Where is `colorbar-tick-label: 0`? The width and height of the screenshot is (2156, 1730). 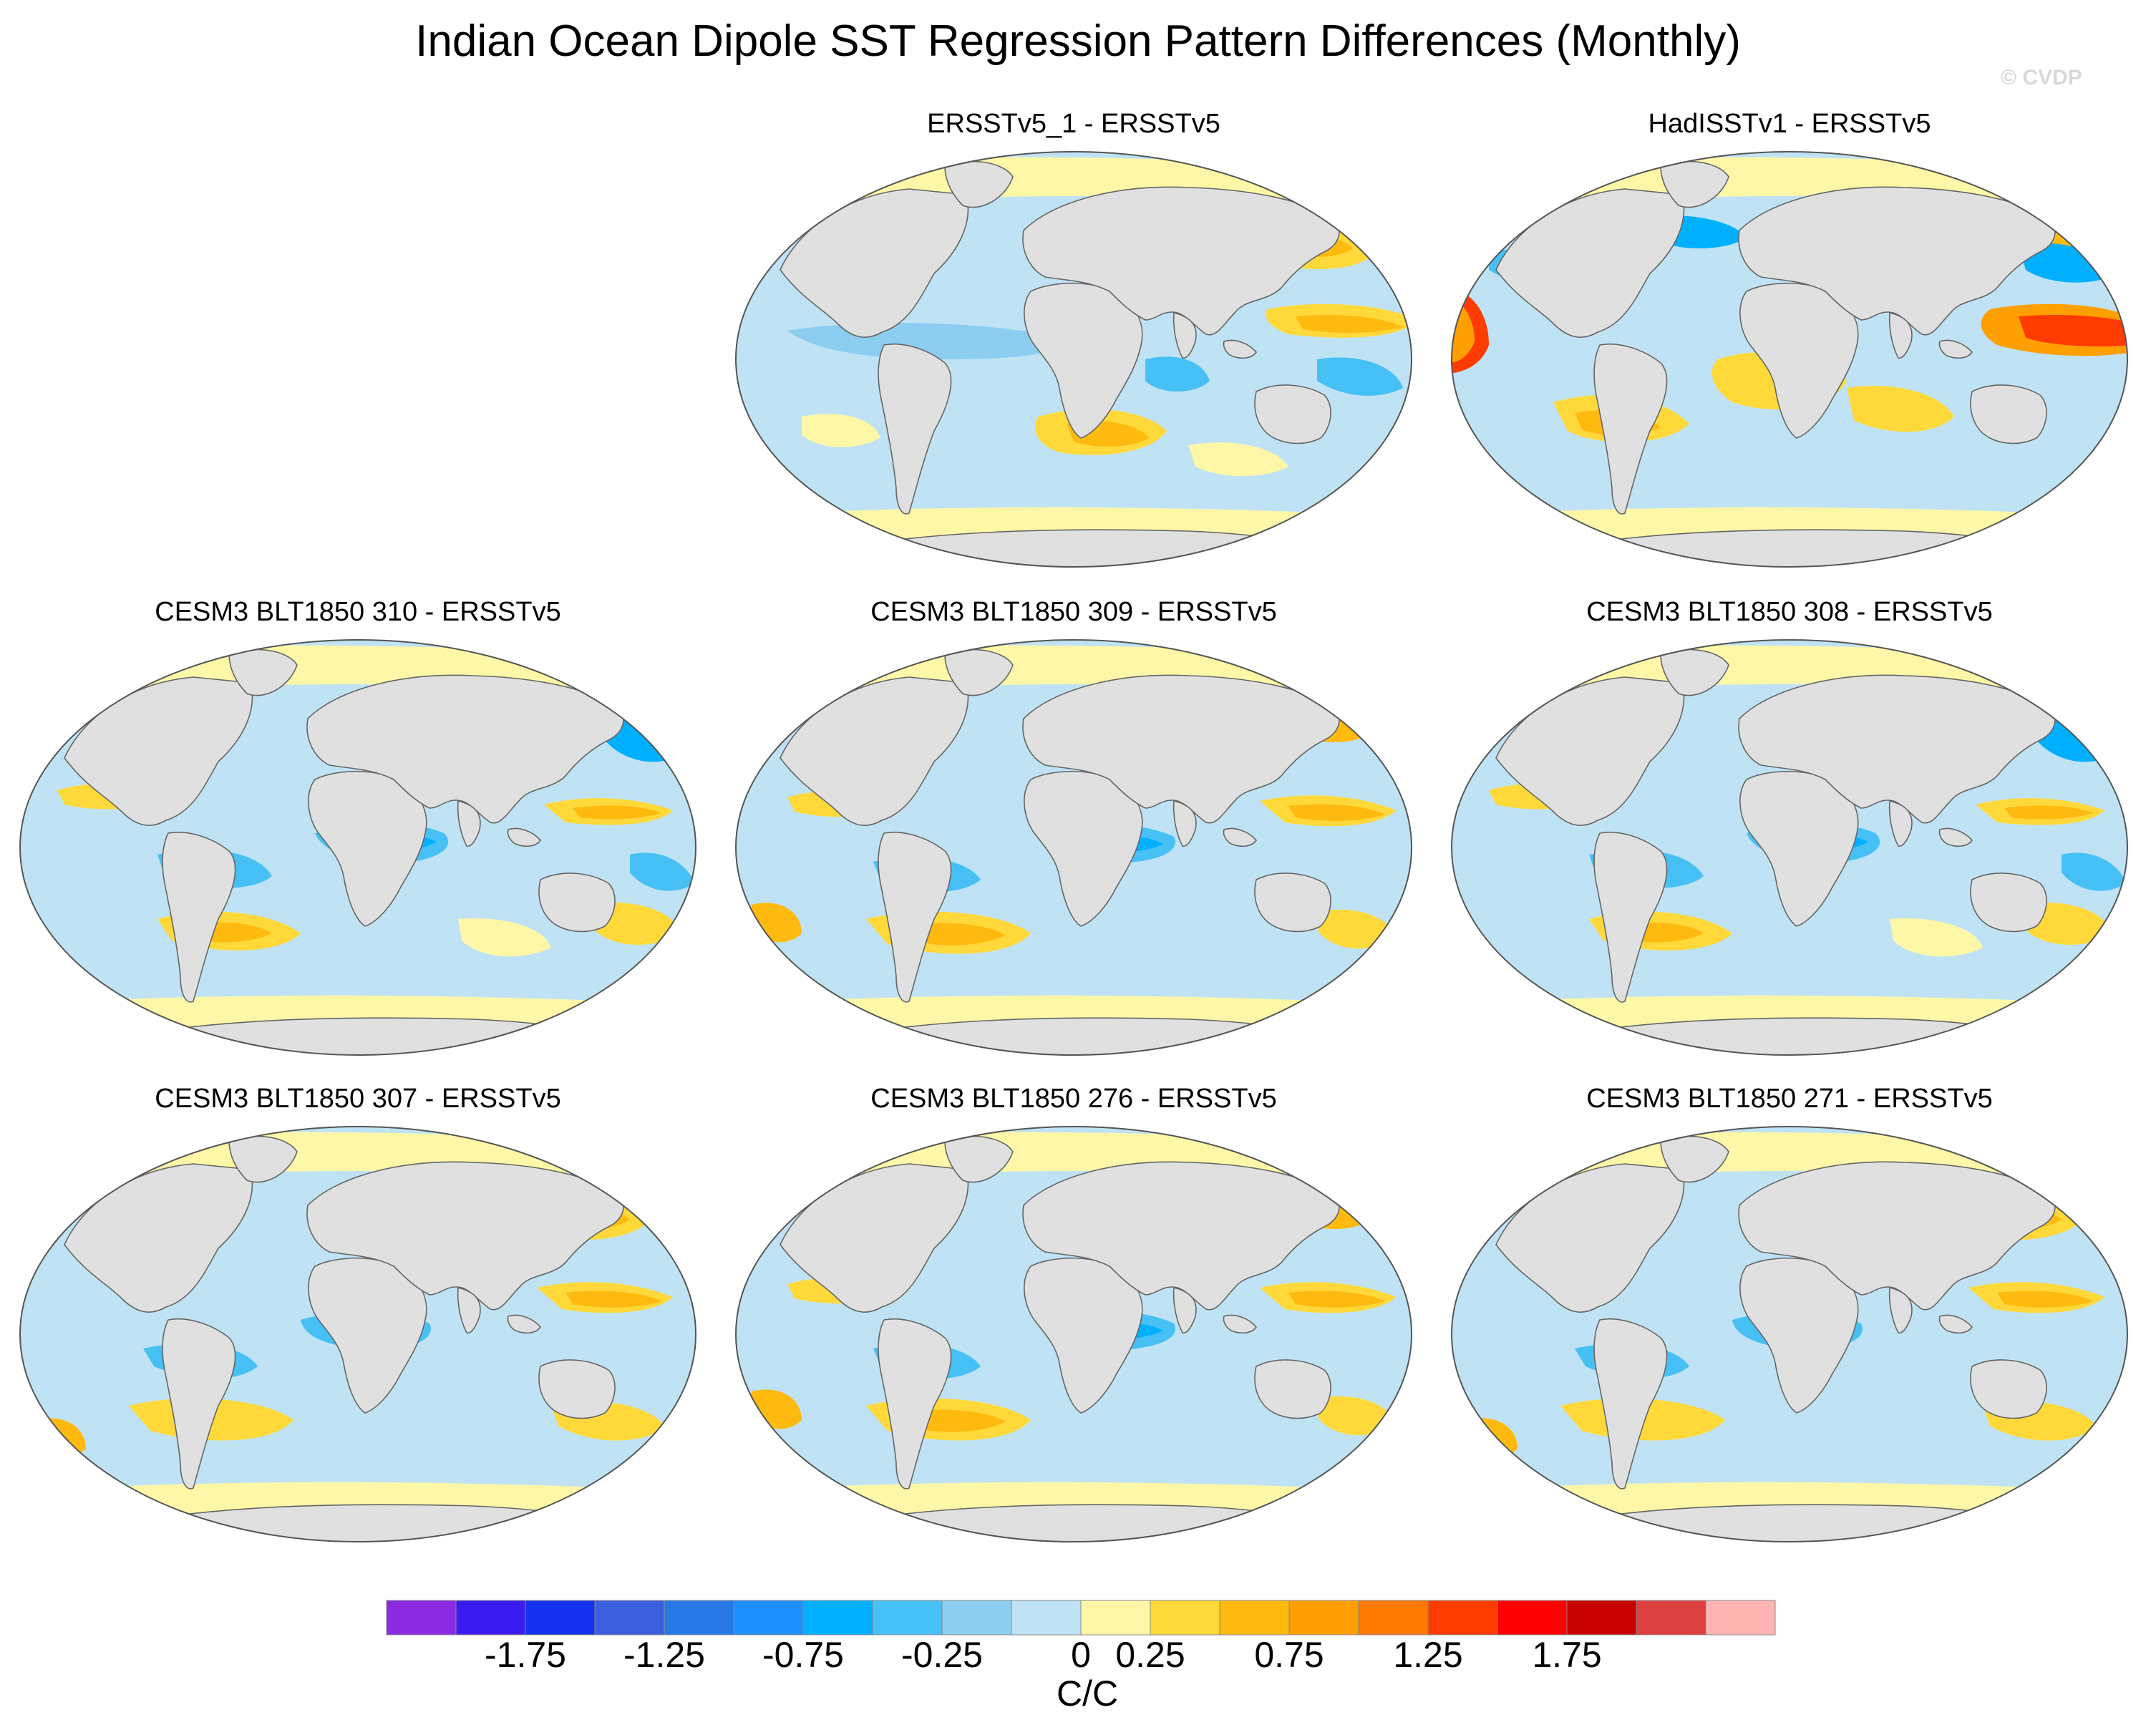 colorbar-tick-label: 0 is located at coordinates (1081, 1655).